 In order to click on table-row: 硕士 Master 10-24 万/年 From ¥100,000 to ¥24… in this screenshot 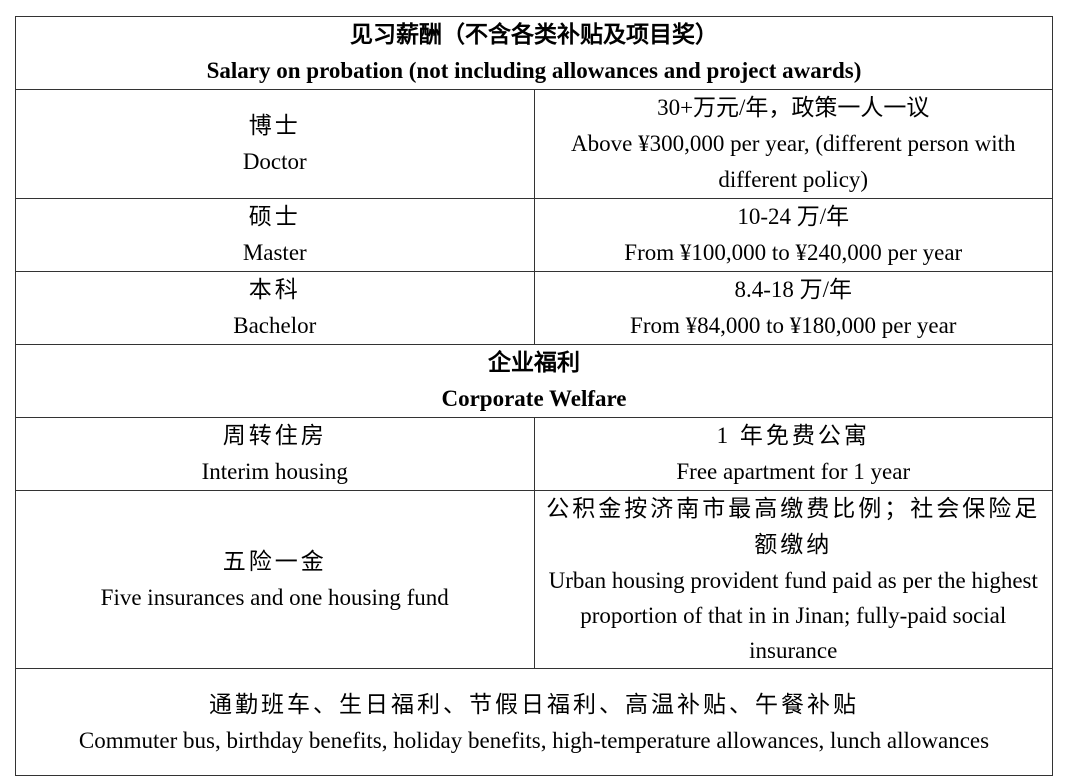, I will do `click(534, 235)`.